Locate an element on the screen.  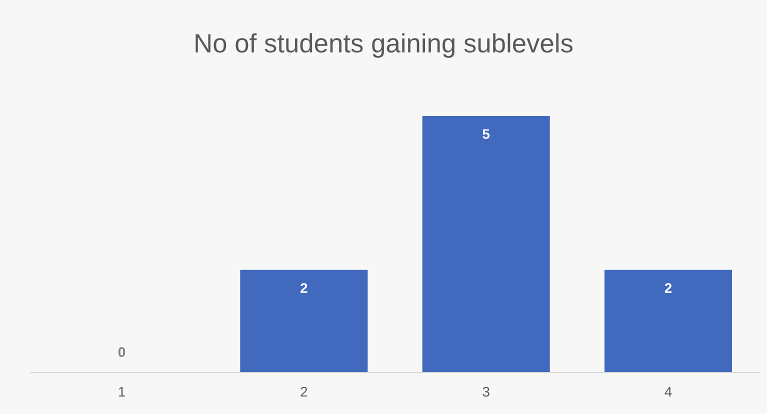
x-tick-label: 3 is located at coordinates (486, 391).